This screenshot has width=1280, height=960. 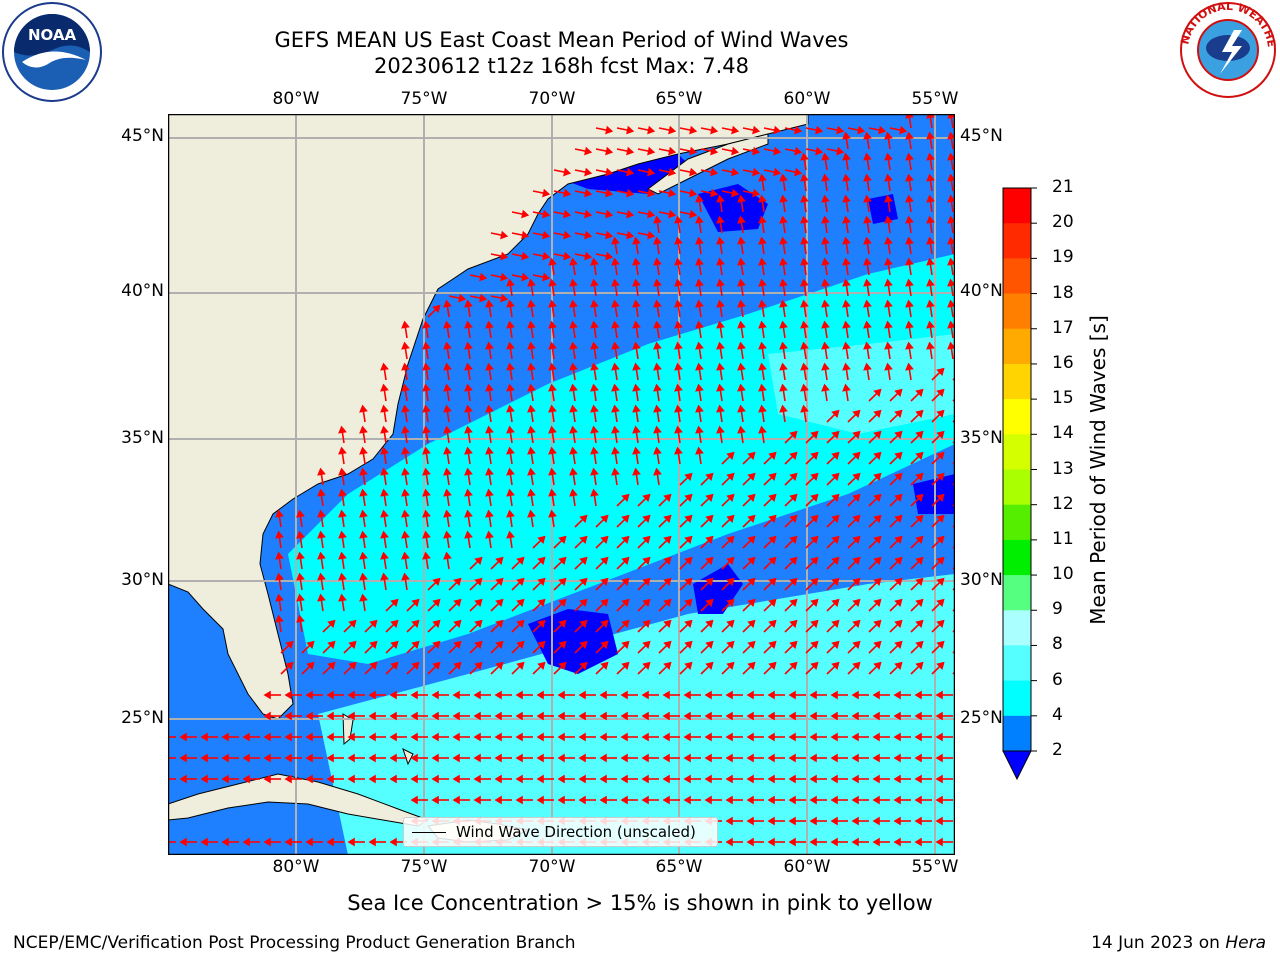 What do you see at coordinates (1063, 187) in the screenshot?
I see `colorbar-tick: 21` at bounding box center [1063, 187].